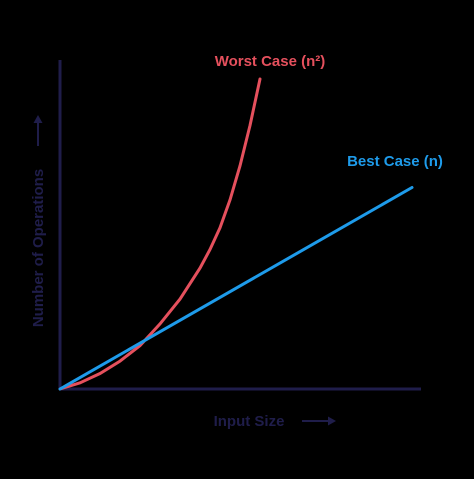 The width and height of the screenshot is (474, 479). Describe the element at coordinates (319, 421) in the screenshot. I see `x-axis-arrow-icon` at that location.